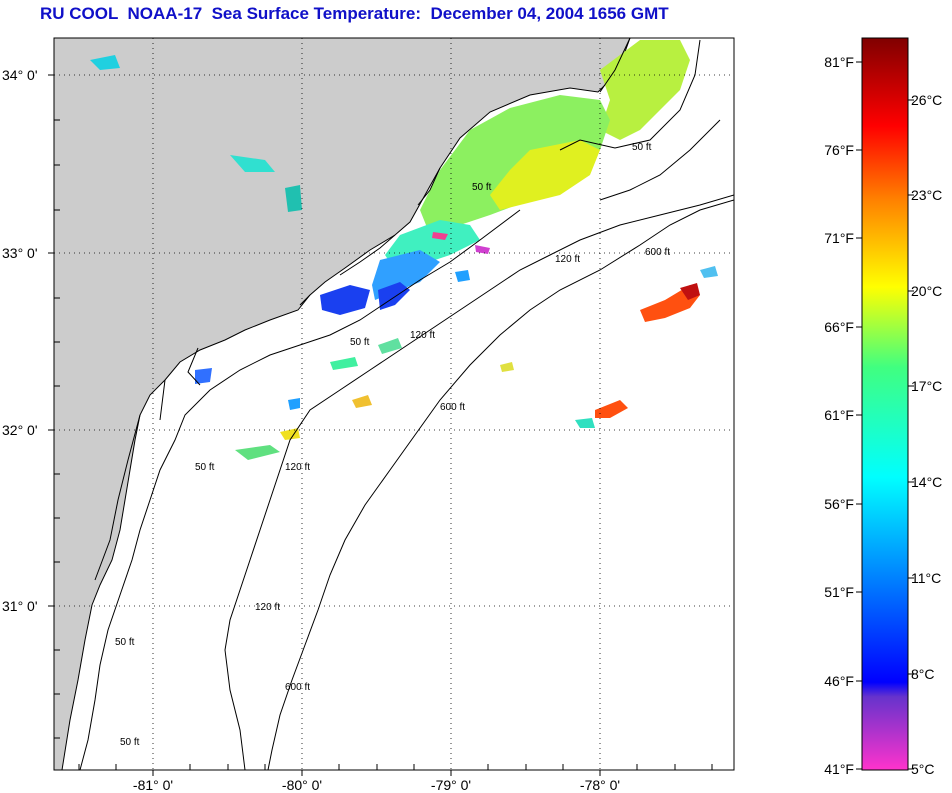 This screenshot has height=793, width=952. Describe the element at coordinates (839, 238) in the screenshot. I see `fahrenheit-label: 71°F` at that location.